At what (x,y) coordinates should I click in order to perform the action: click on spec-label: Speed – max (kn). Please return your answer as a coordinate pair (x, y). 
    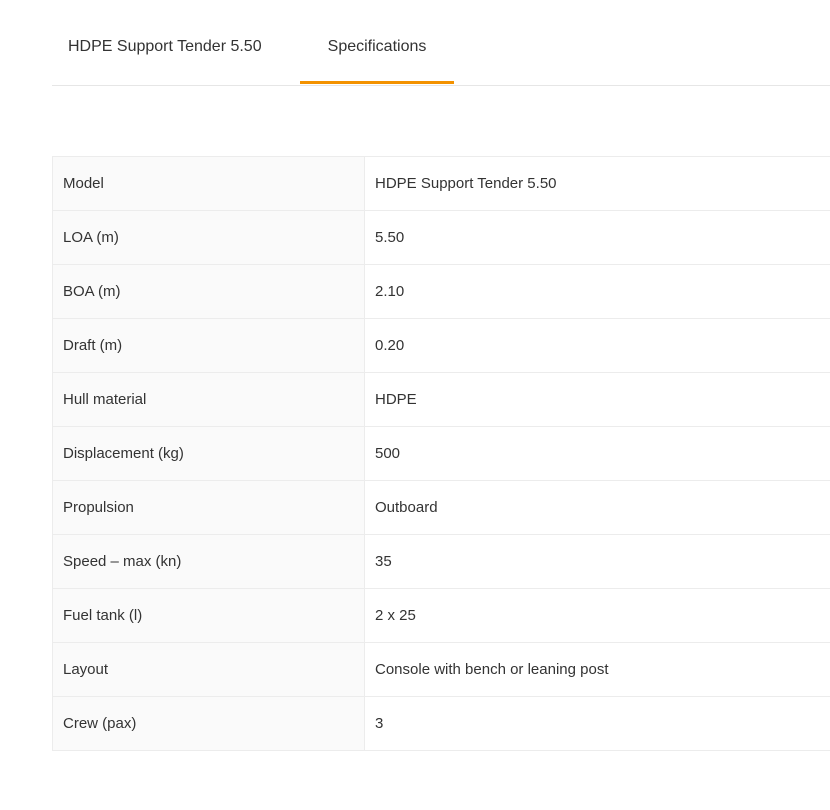
    Looking at the image, I should click on (208, 561).